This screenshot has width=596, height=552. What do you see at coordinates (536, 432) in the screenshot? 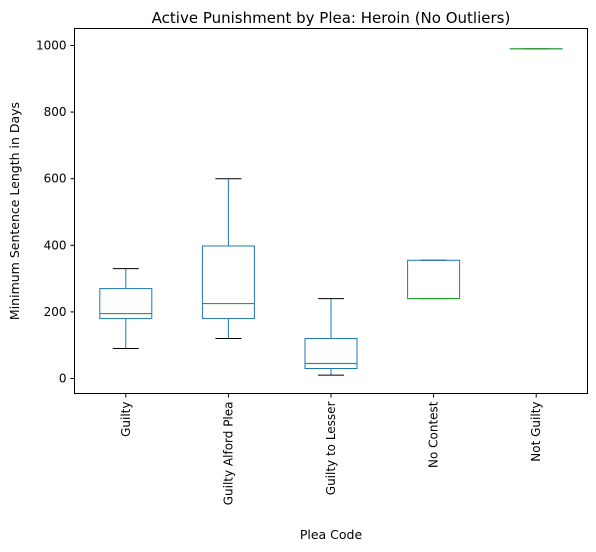
I see `x-tick-label: Not Guilty` at bounding box center [536, 432].